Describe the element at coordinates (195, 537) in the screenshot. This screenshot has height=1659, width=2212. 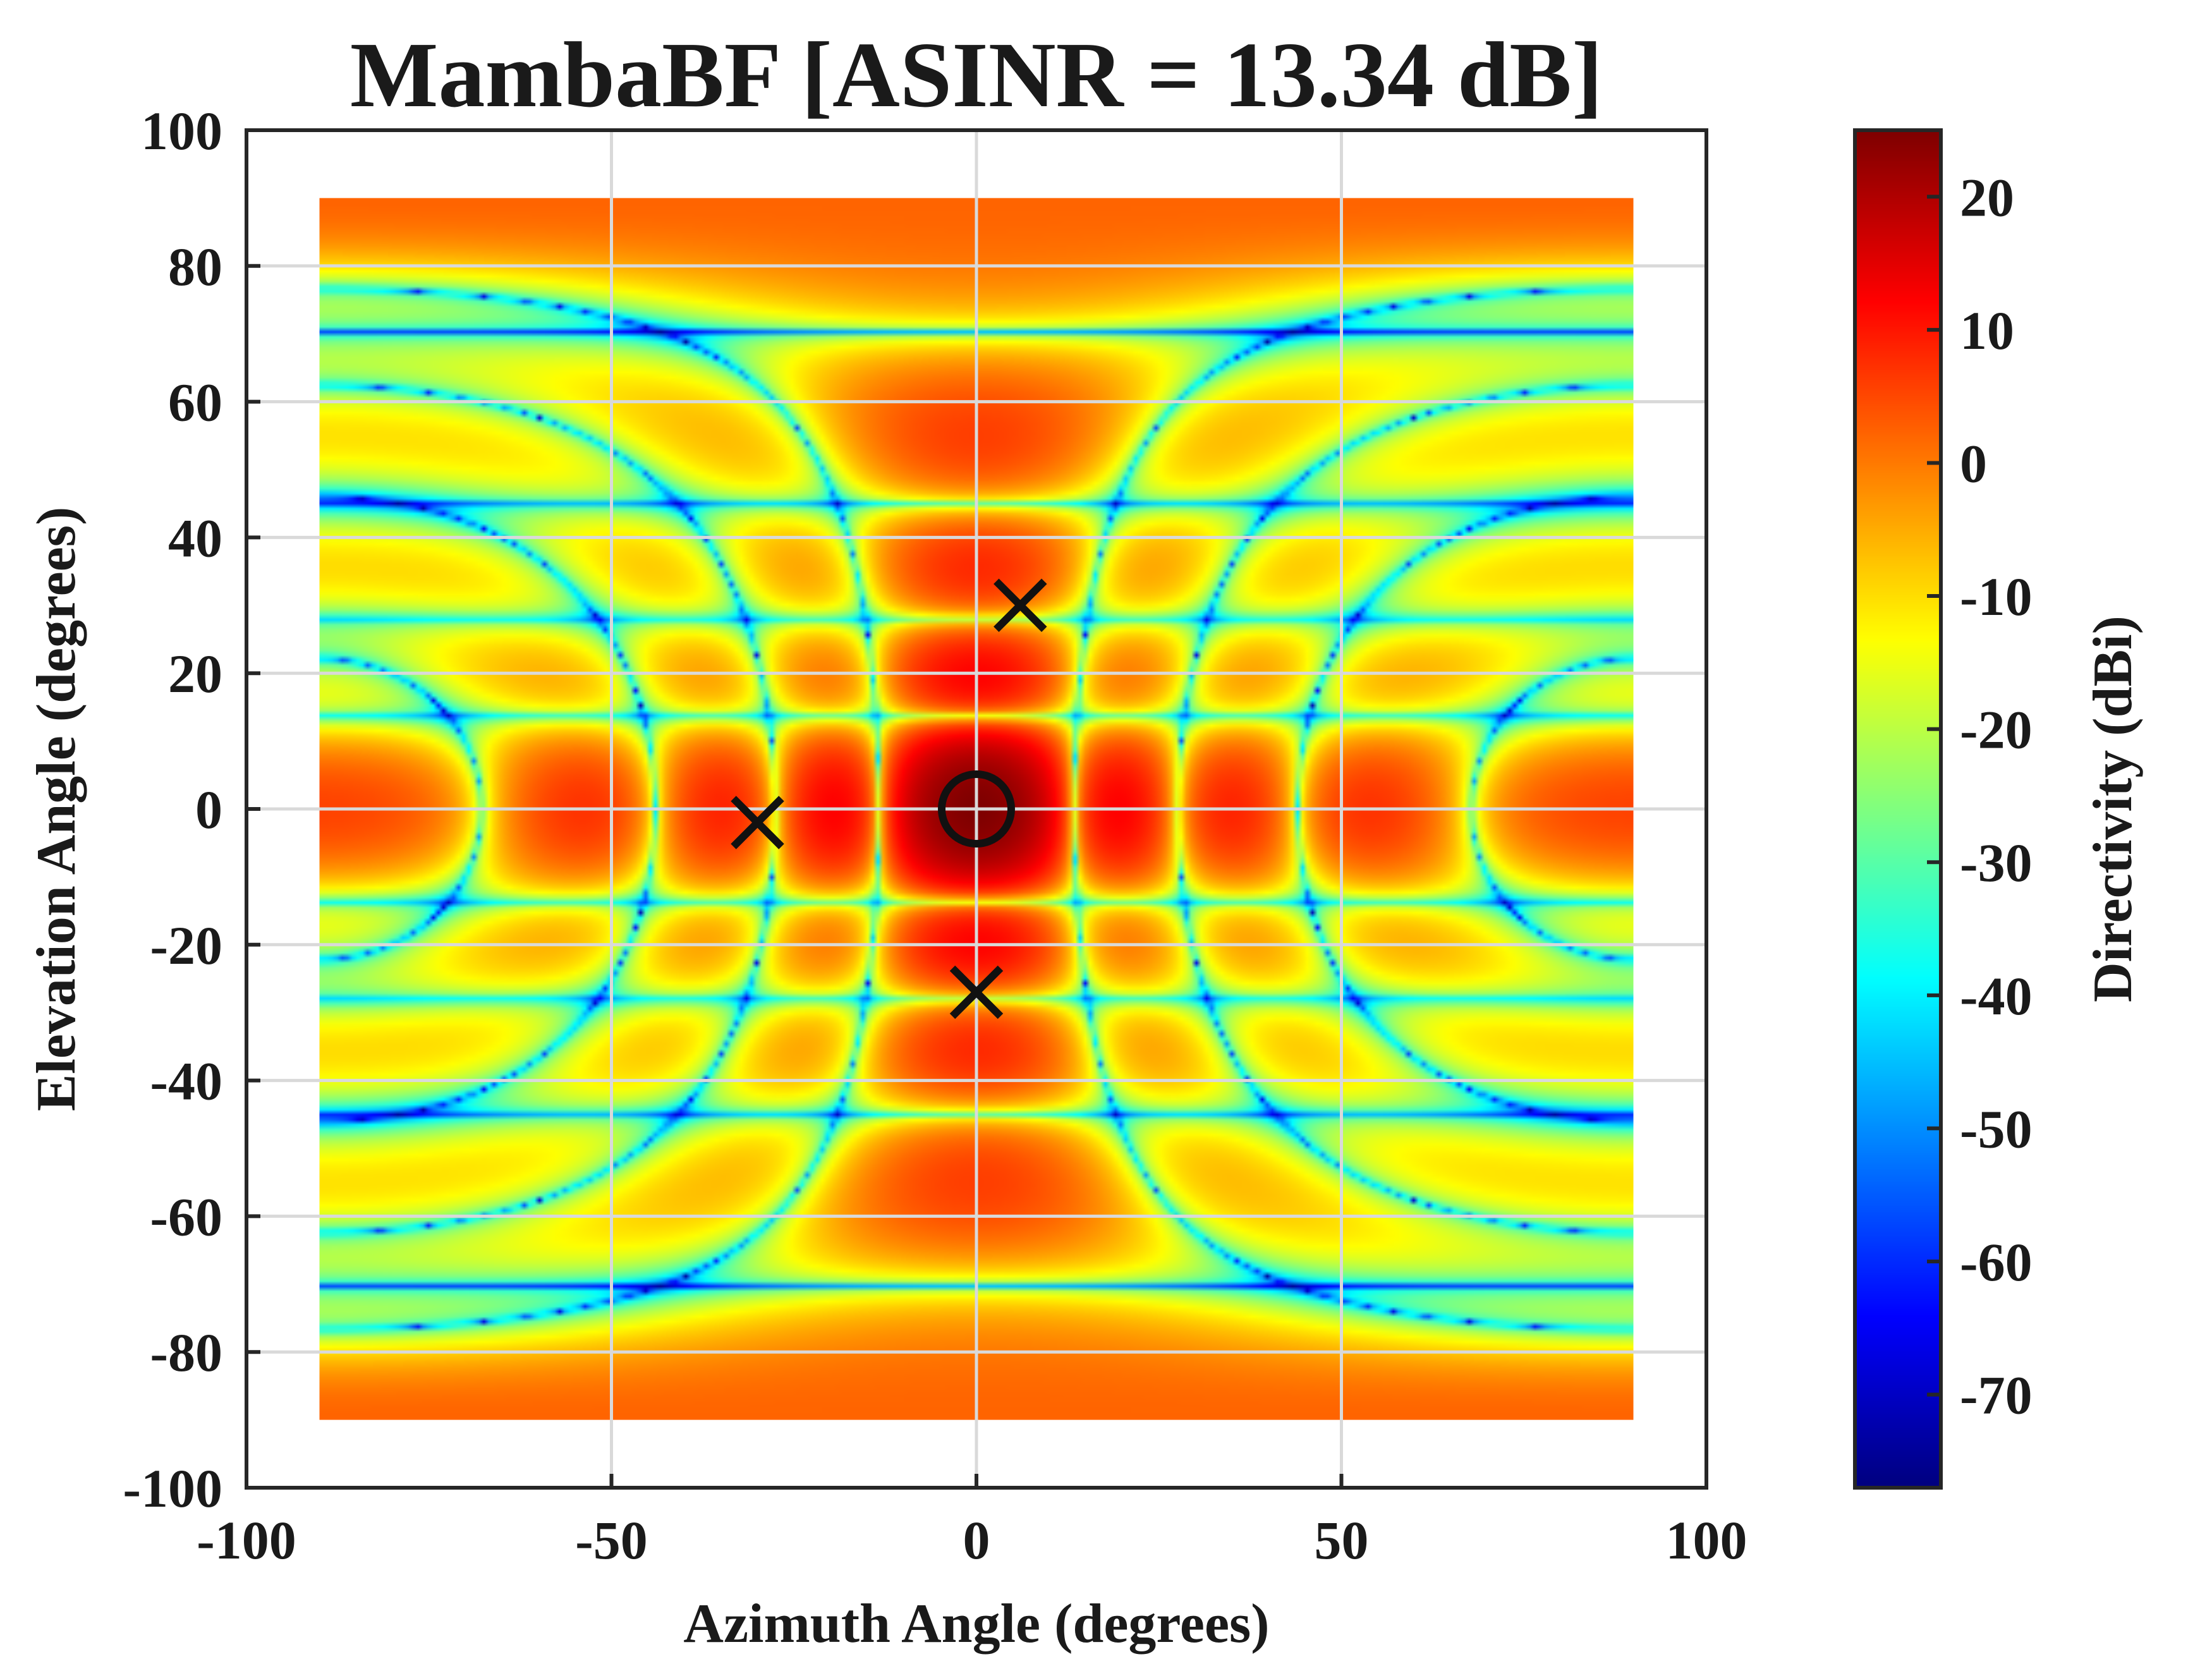
I see `y-tick-label: 40` at that location.